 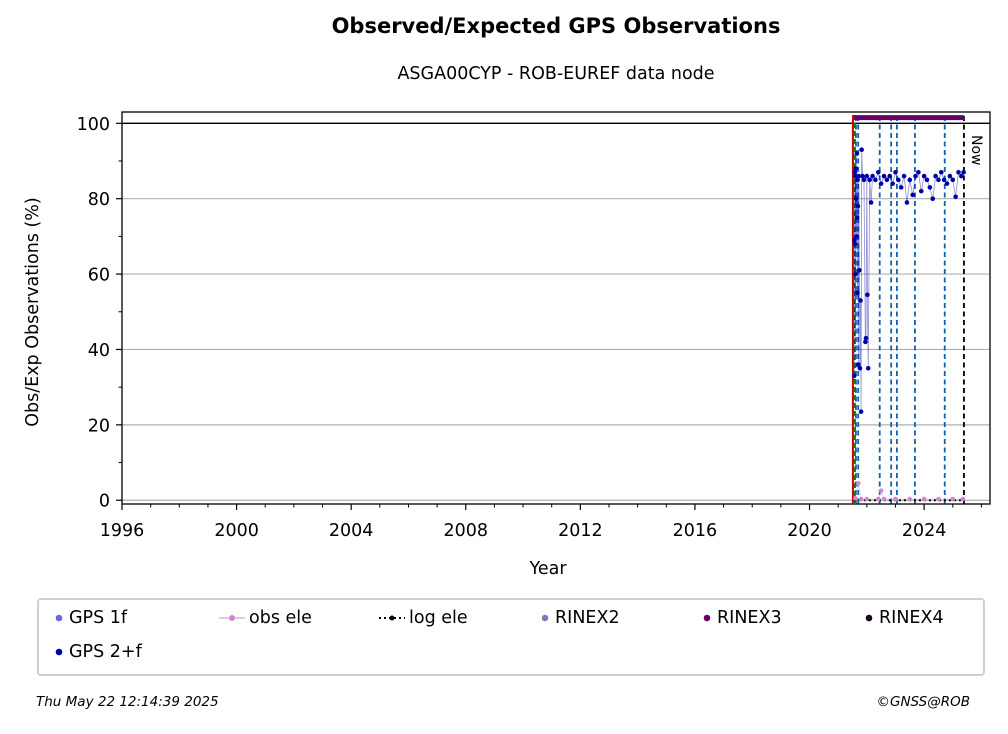 I want to click on legend-label: obs ele, so click(x=280, y=618).